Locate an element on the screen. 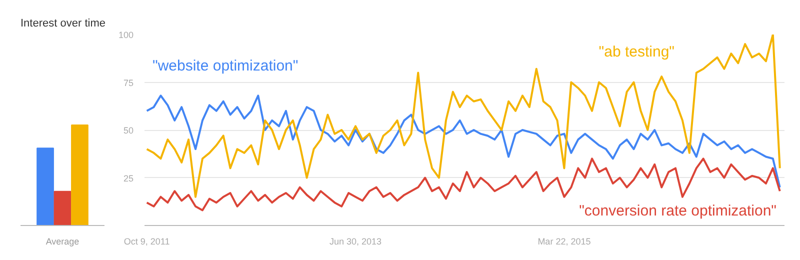 The image size is (800, 260). x-tick-label: Average is located at coordinates (63, 241).